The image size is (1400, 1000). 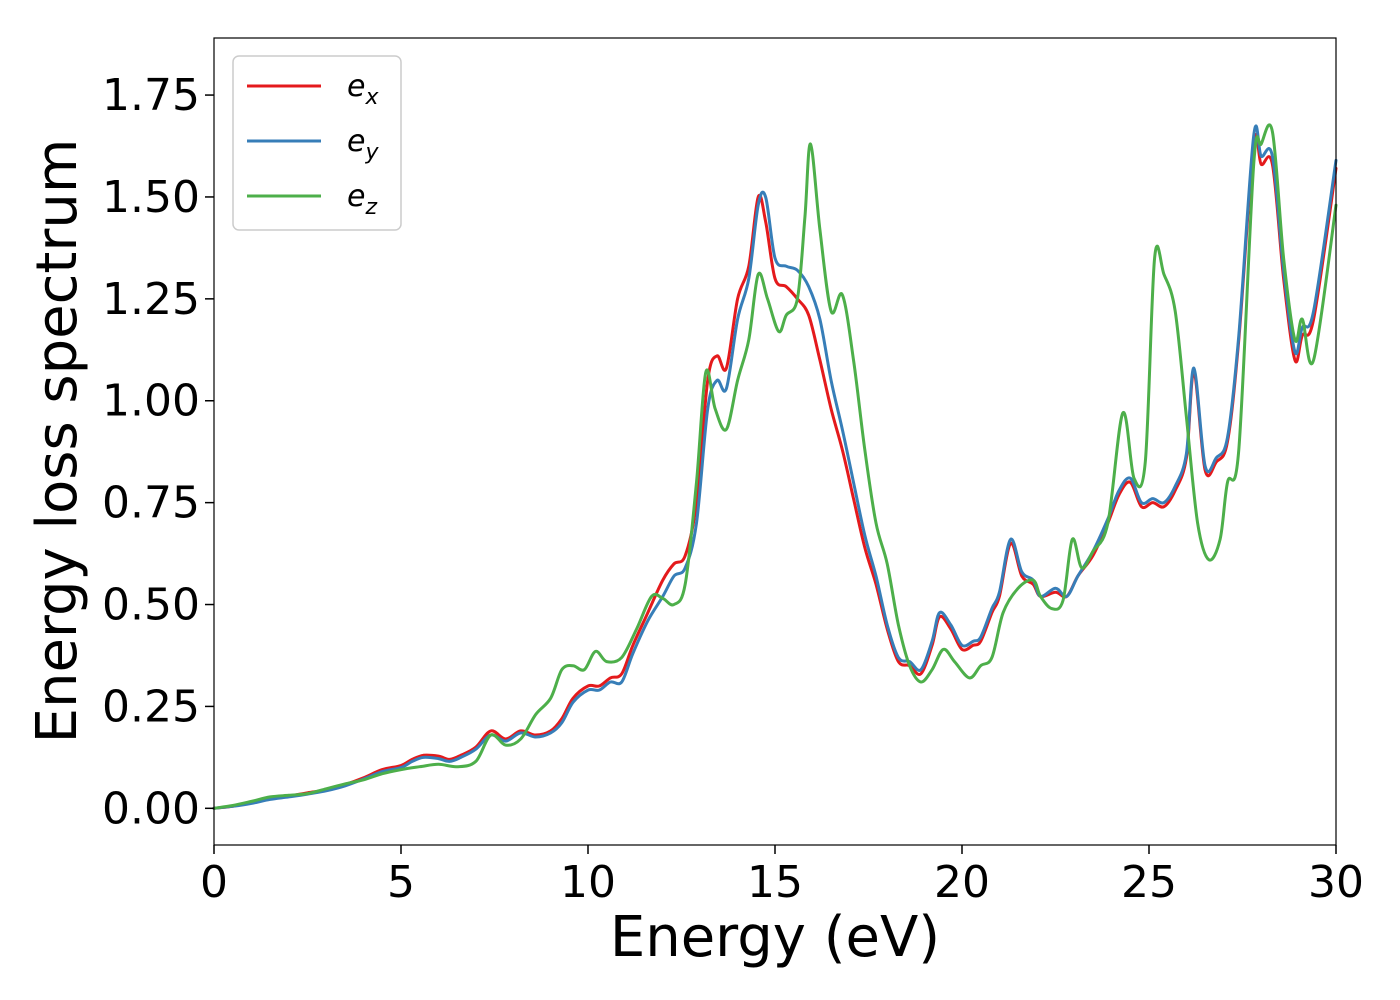 I want to click on x-axis: 0 5 10 15 20 25 30, so click(x=782, y=876).